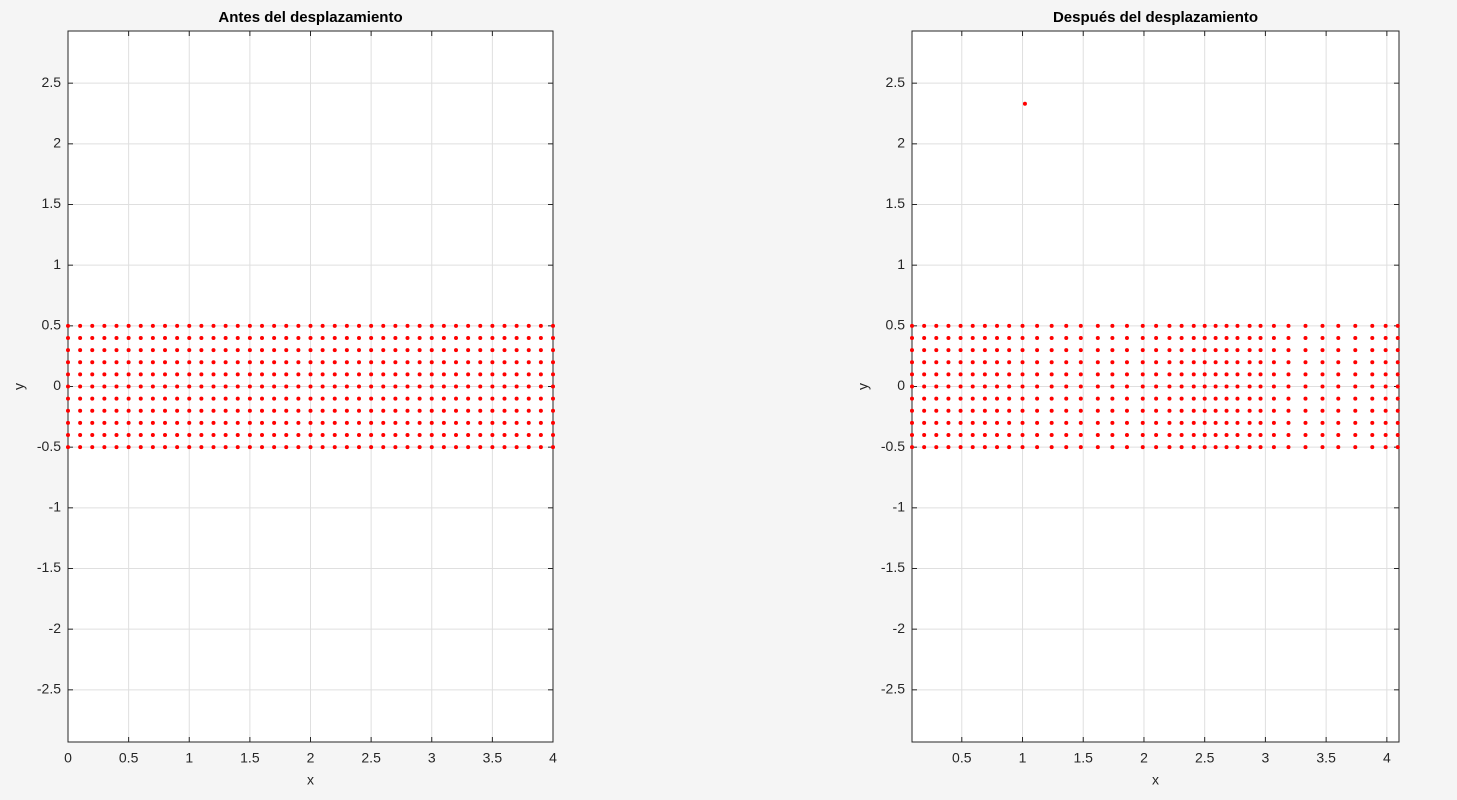 This screenshot has height=800, width=1457. What do you see at coordinates (896, 325) in the screenshot?
I see `y-tick-label: 0.5` at bounding box center [896, 325].